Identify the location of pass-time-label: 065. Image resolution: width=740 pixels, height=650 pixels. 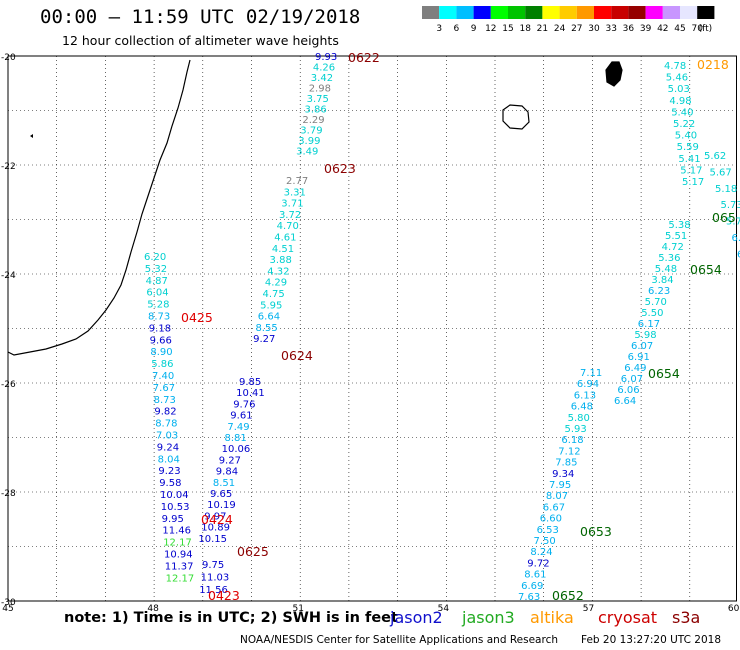
(724, 217).